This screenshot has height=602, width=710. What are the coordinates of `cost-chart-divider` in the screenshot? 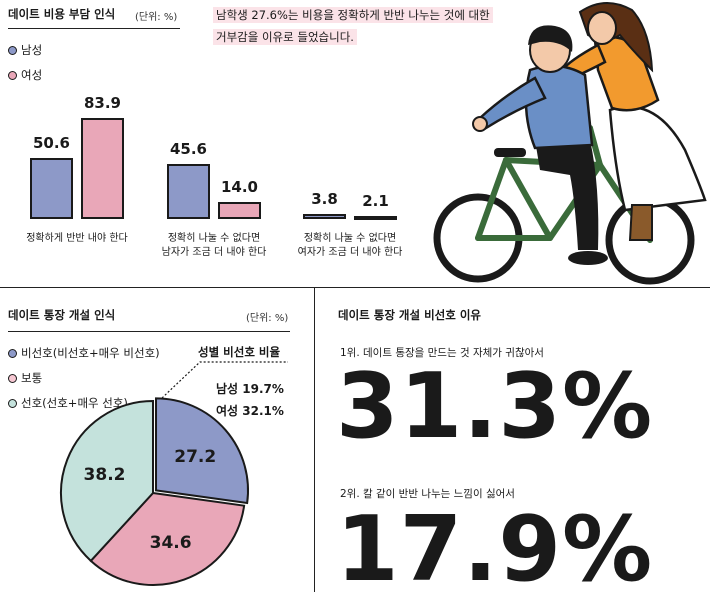 It's located at (94, 28).